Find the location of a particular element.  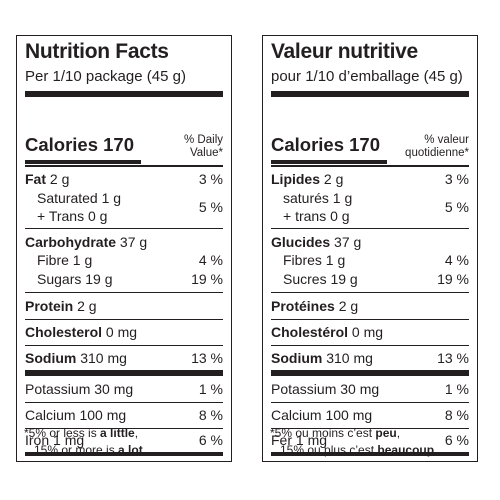

trans-row: + trans 0 g is located at coordinates (370, 216).